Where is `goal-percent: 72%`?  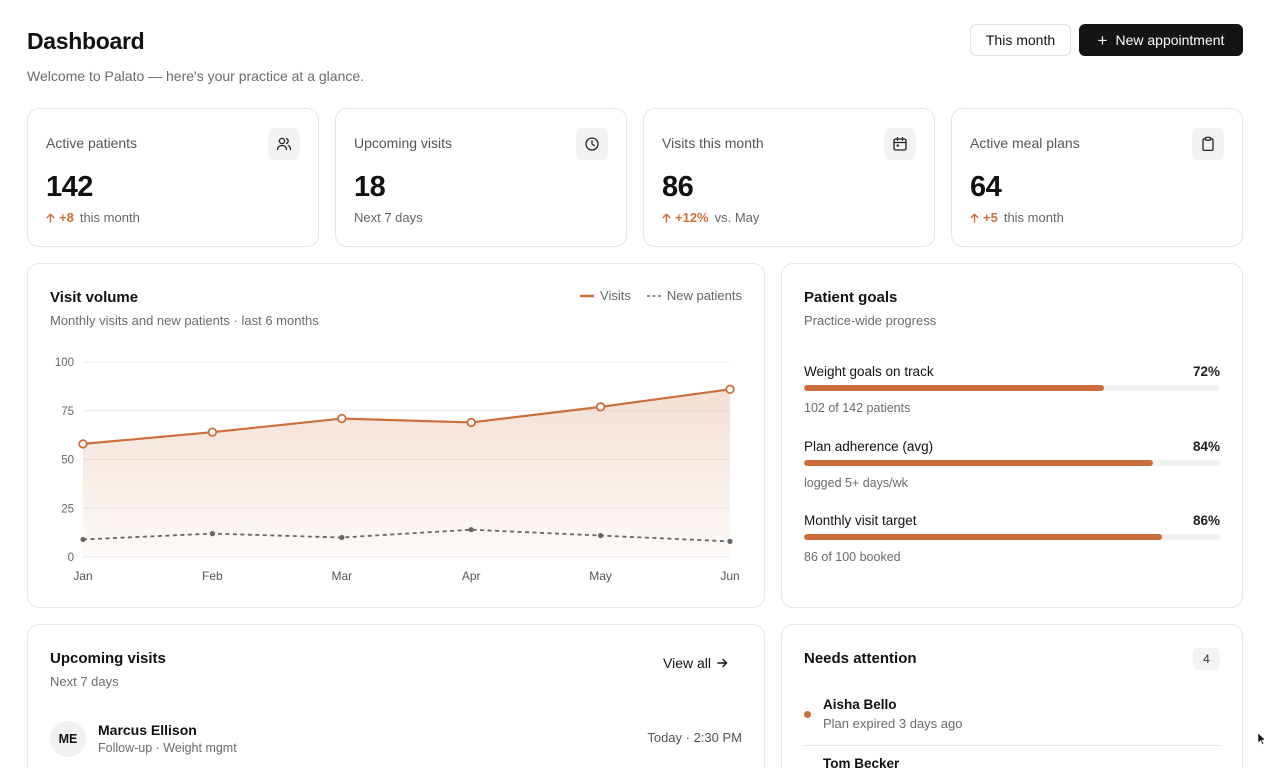
goal-percent: 72% is located at coordinates (1206, 371).